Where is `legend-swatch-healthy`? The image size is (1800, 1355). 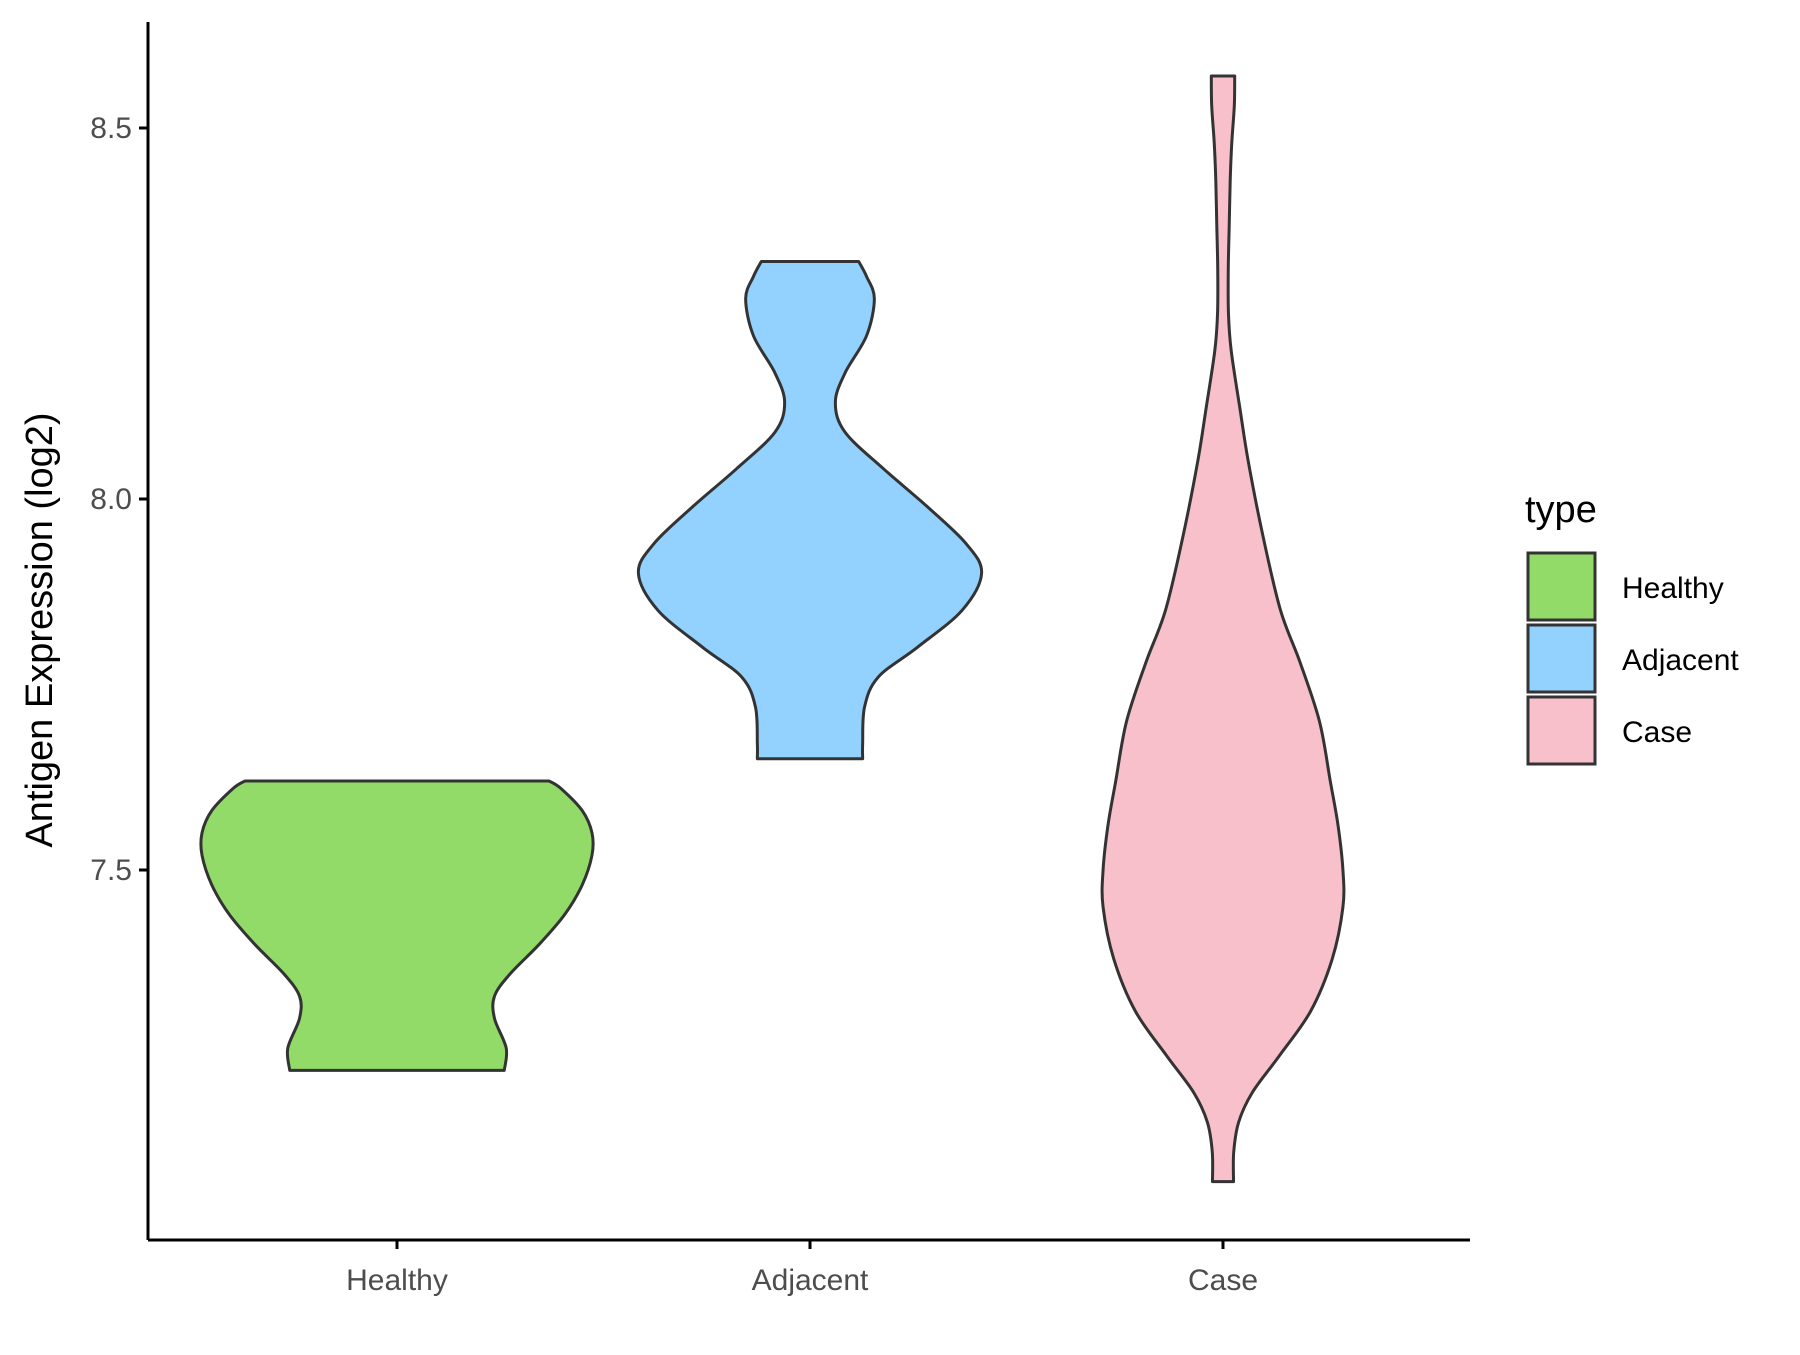 legend-swatch-healthy is located at coordinates (1561, 586).